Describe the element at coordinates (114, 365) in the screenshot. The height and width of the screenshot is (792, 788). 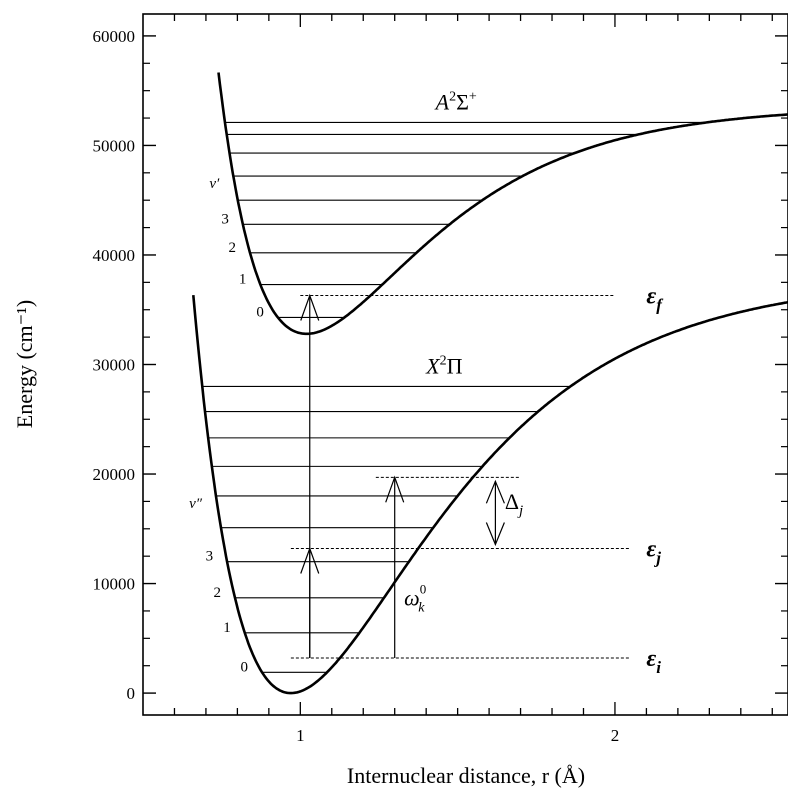
I see `y-tick-label: 30000` at that location.